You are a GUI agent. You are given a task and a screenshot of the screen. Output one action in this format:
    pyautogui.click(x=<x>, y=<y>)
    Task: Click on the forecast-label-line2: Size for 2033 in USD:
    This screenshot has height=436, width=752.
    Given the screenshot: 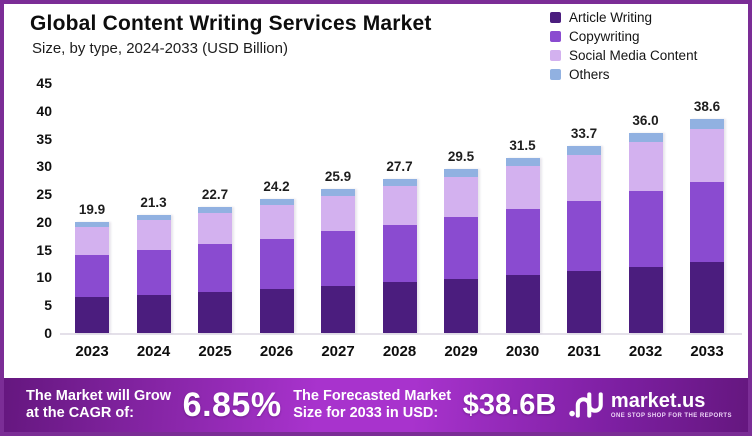 What is the action you would take?
    pyautogui.click(x=366, y=413)
    